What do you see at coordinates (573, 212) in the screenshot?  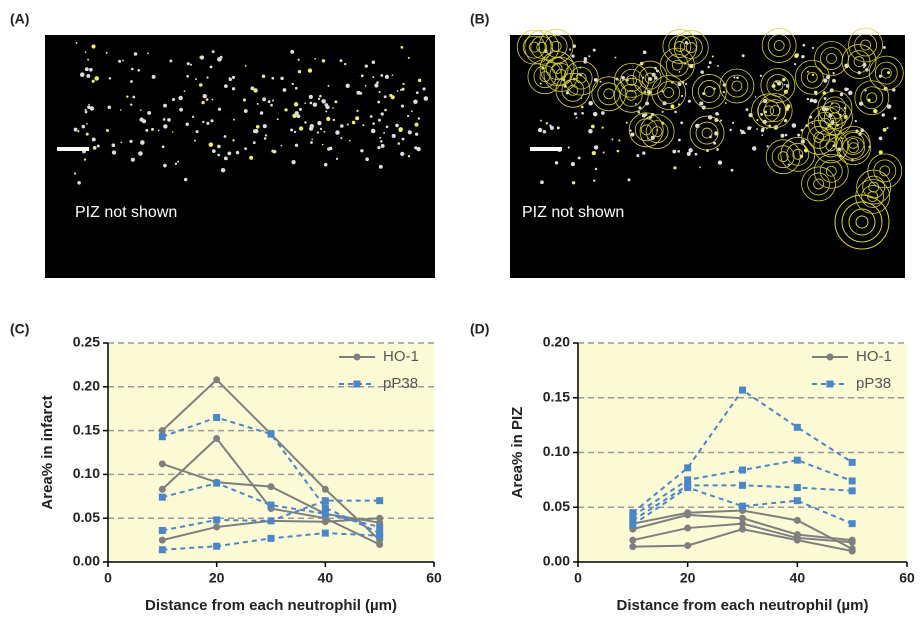 I see `caption: PIZ not shown` at bounding box center [573, 212].